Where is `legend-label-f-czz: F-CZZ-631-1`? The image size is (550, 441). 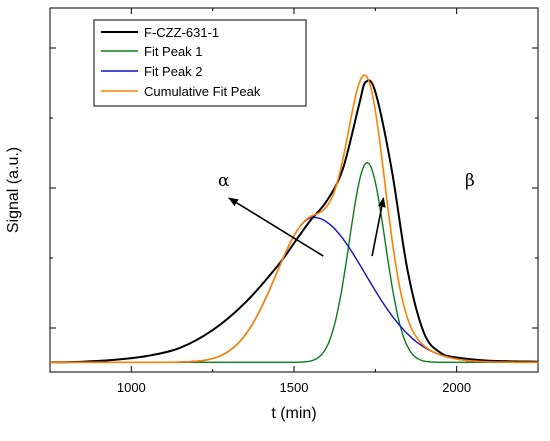
legend-label-f-czz: F-CZZ-631-1 is located at coordinates (181, 32).